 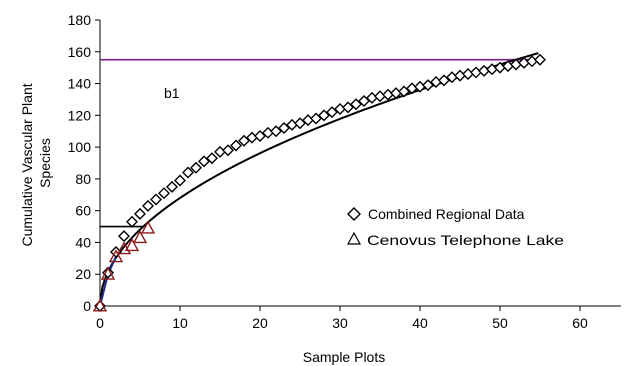 What do you see at coordinates (83, 211) in the screenshot?
I see `y-tick-label: 60` at bounding box center [83, 211].